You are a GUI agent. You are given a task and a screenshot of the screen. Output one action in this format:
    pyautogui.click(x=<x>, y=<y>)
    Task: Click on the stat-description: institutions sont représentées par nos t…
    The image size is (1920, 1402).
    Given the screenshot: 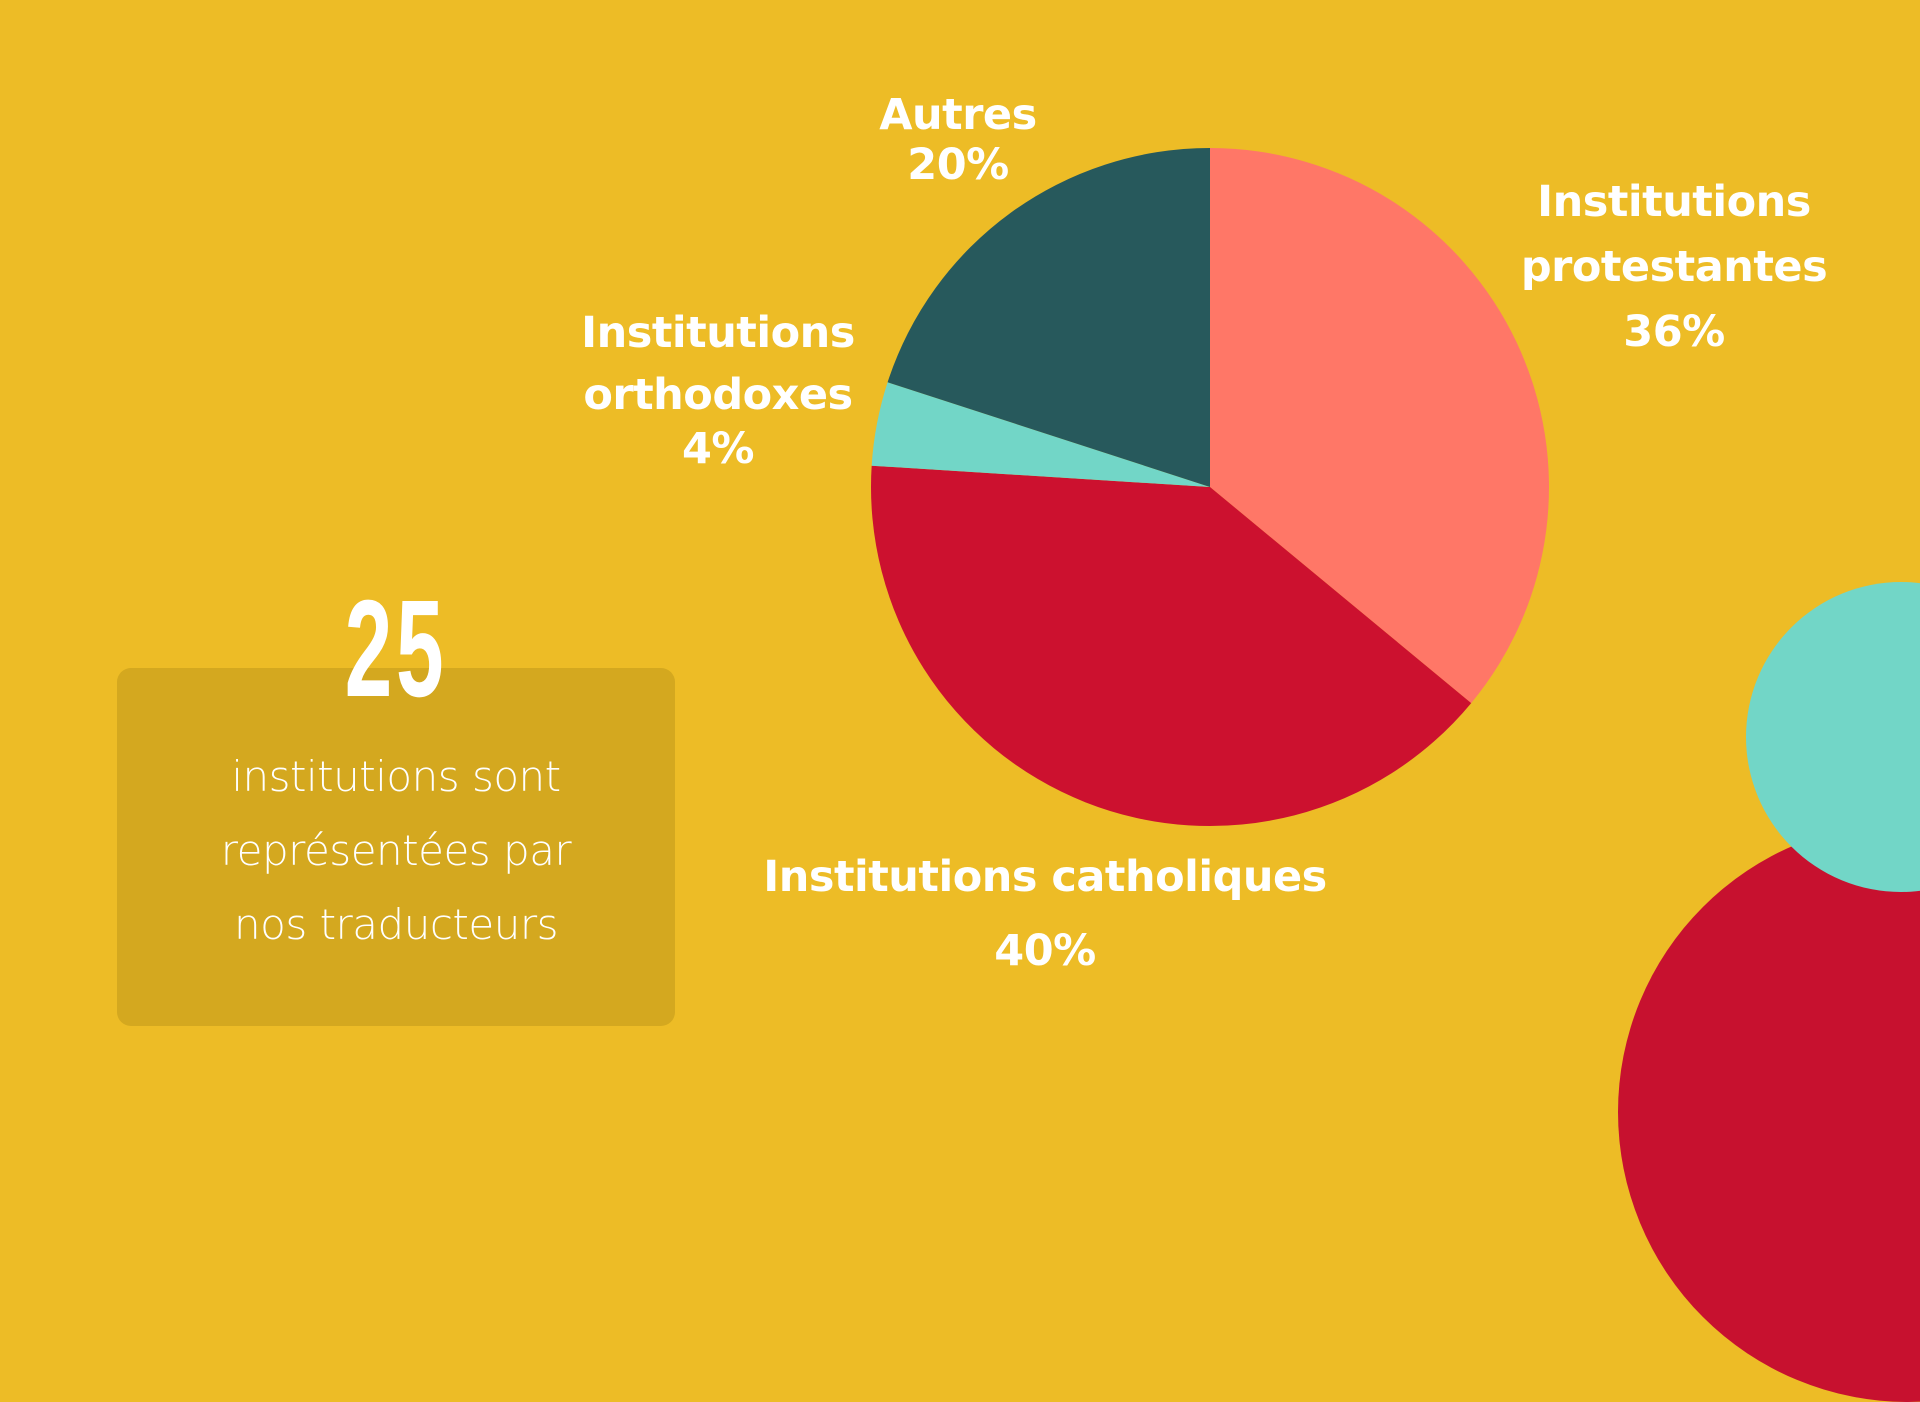 What is the action you would take?
    pyautogui.click(x=396, y=851)
    